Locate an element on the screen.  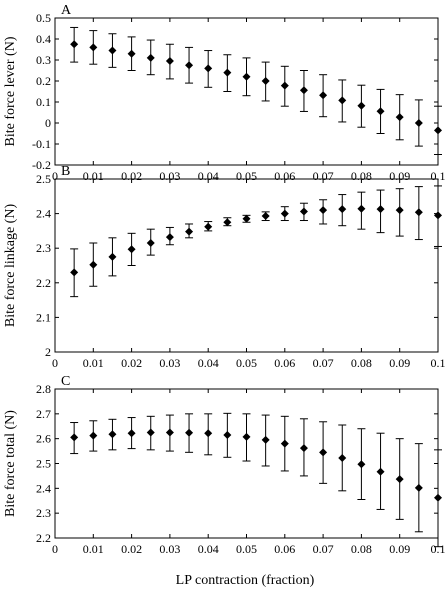
y-tick-label: 2 is located at coordinates (48, 352).